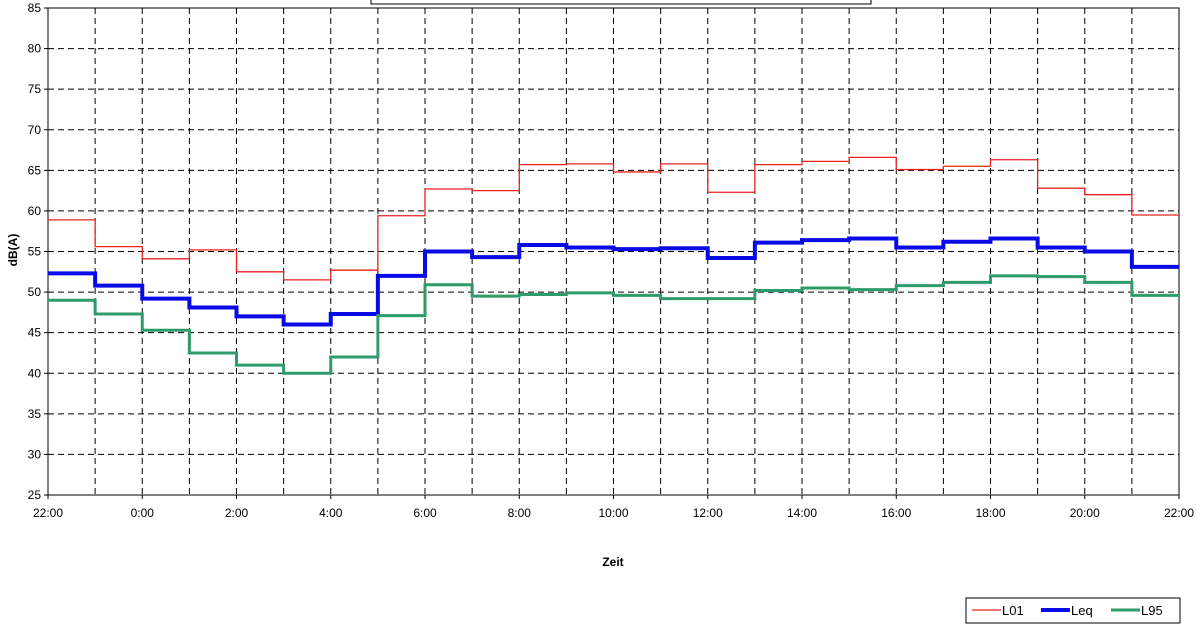  I want to click on y-tick-label: 60, so click(35, 211).